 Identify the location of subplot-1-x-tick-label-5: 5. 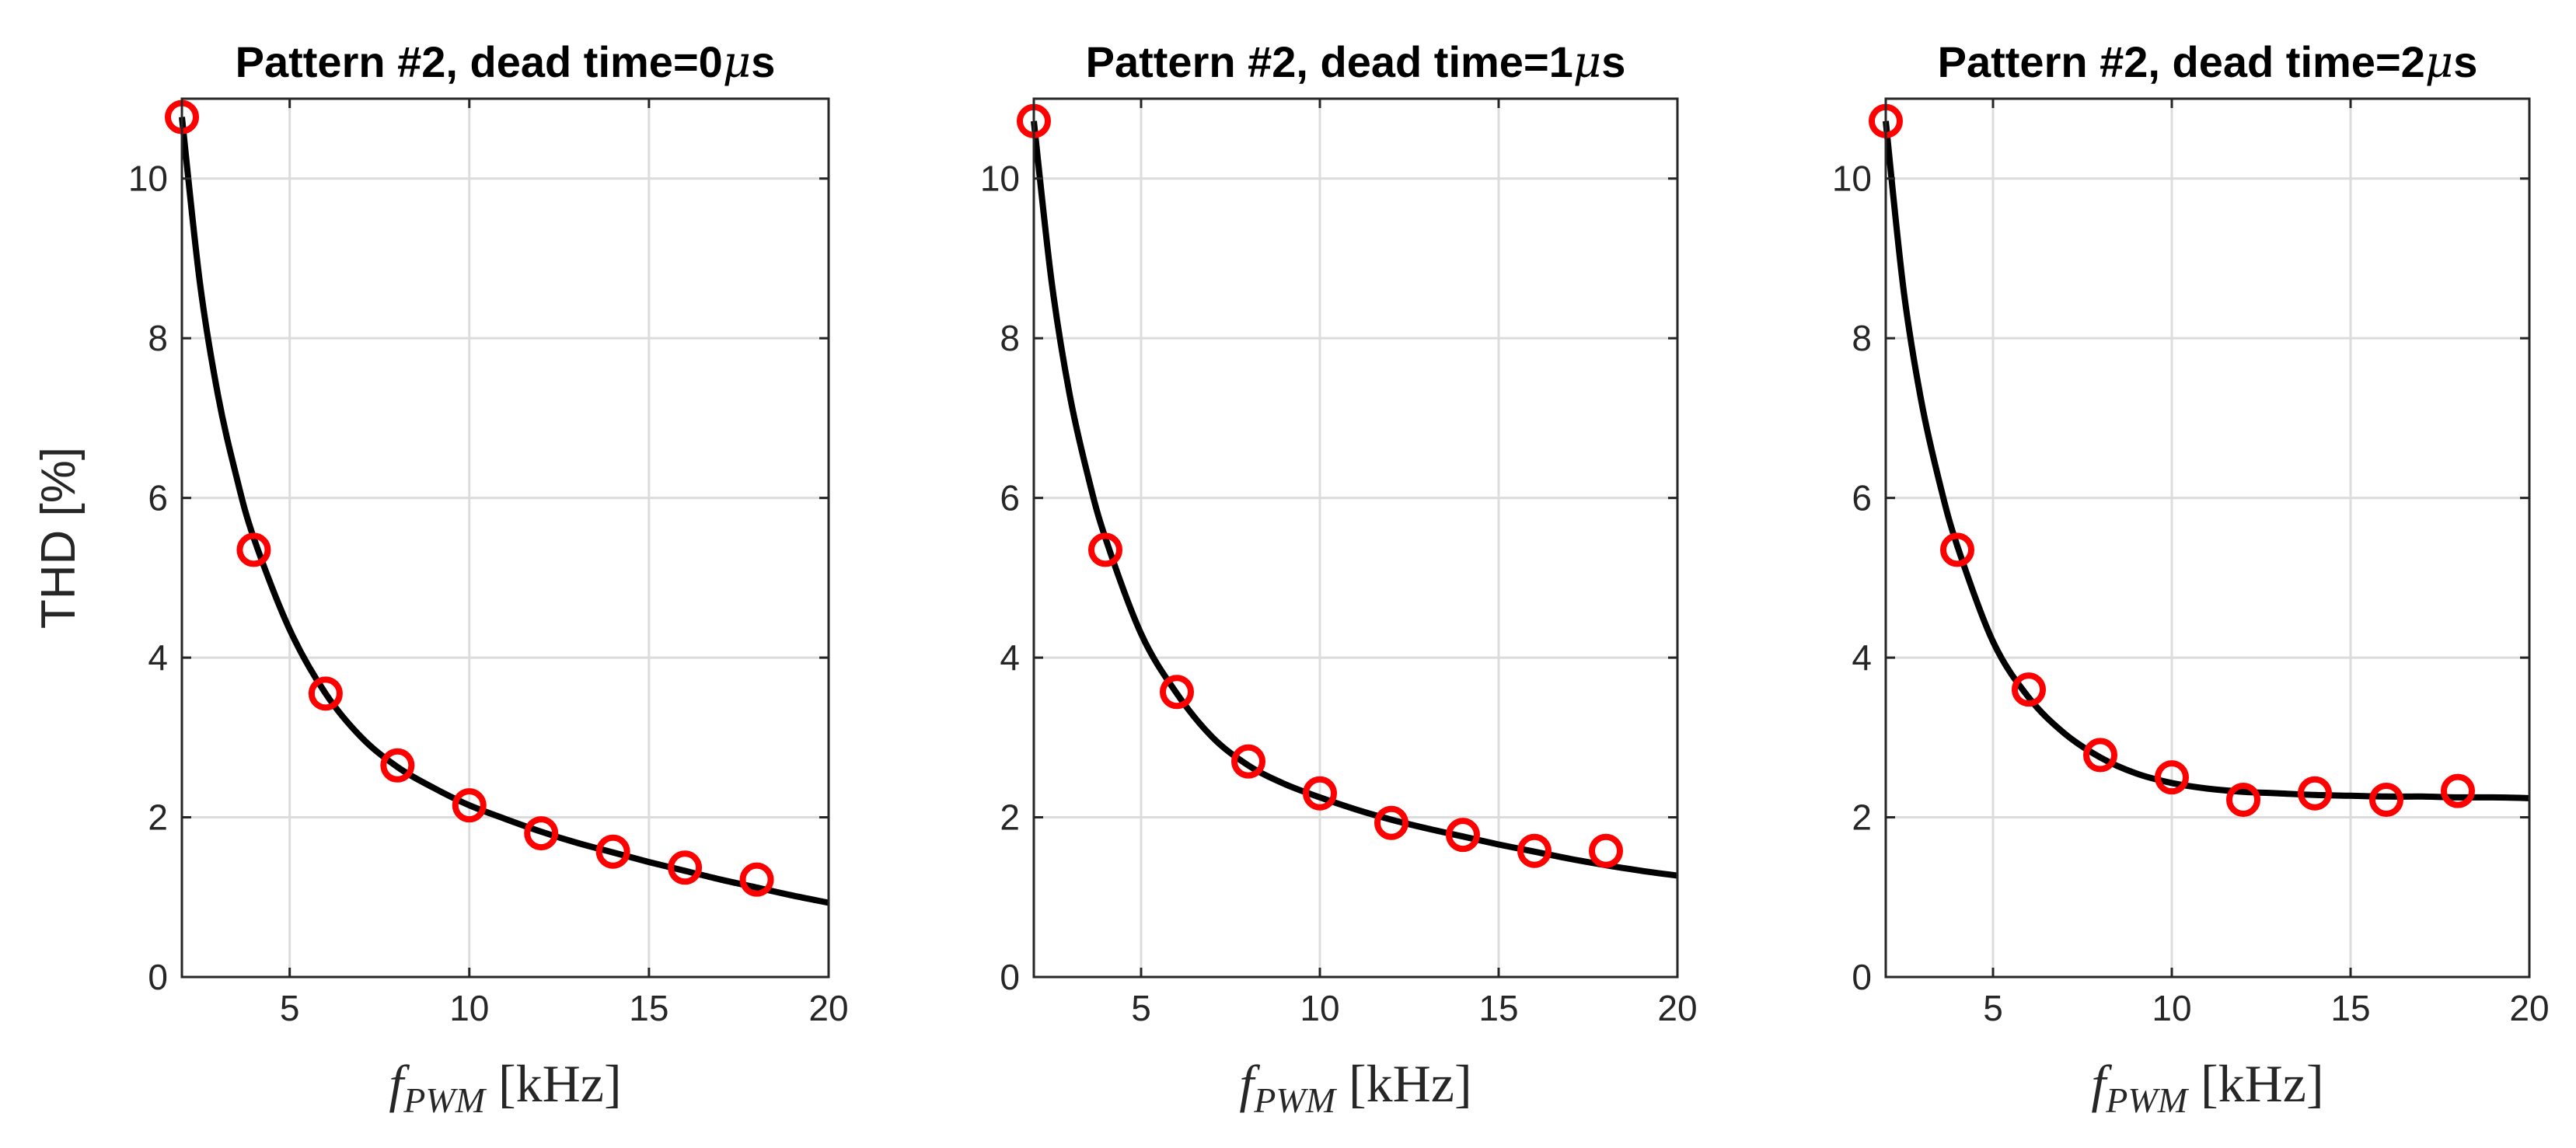
(290, 1008).